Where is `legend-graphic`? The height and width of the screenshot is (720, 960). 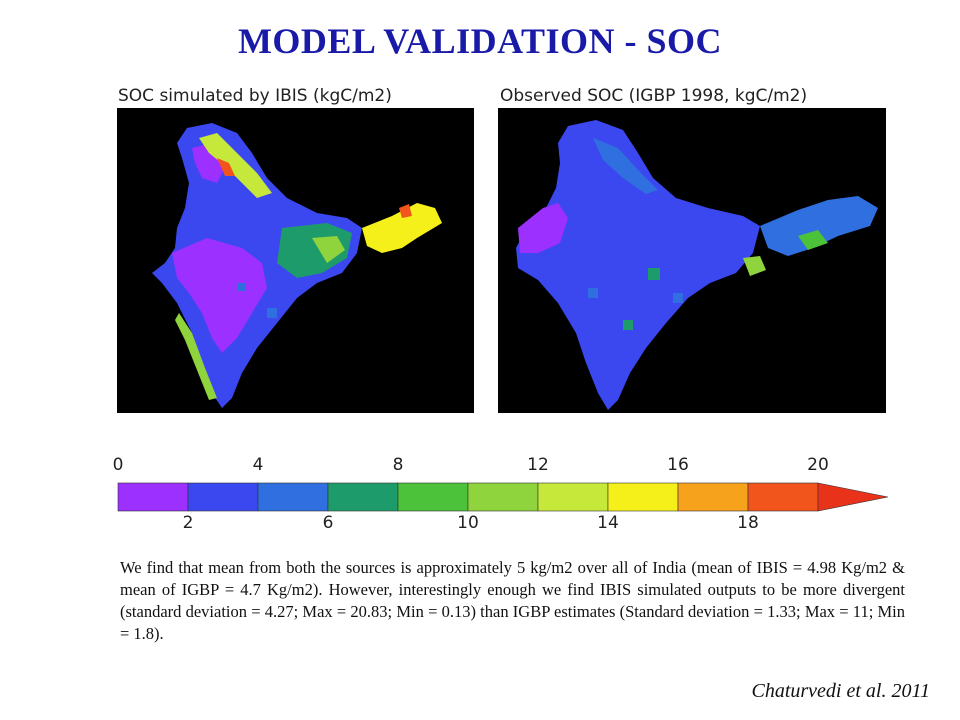
legend-graphic is located at coordinates (503, 497).